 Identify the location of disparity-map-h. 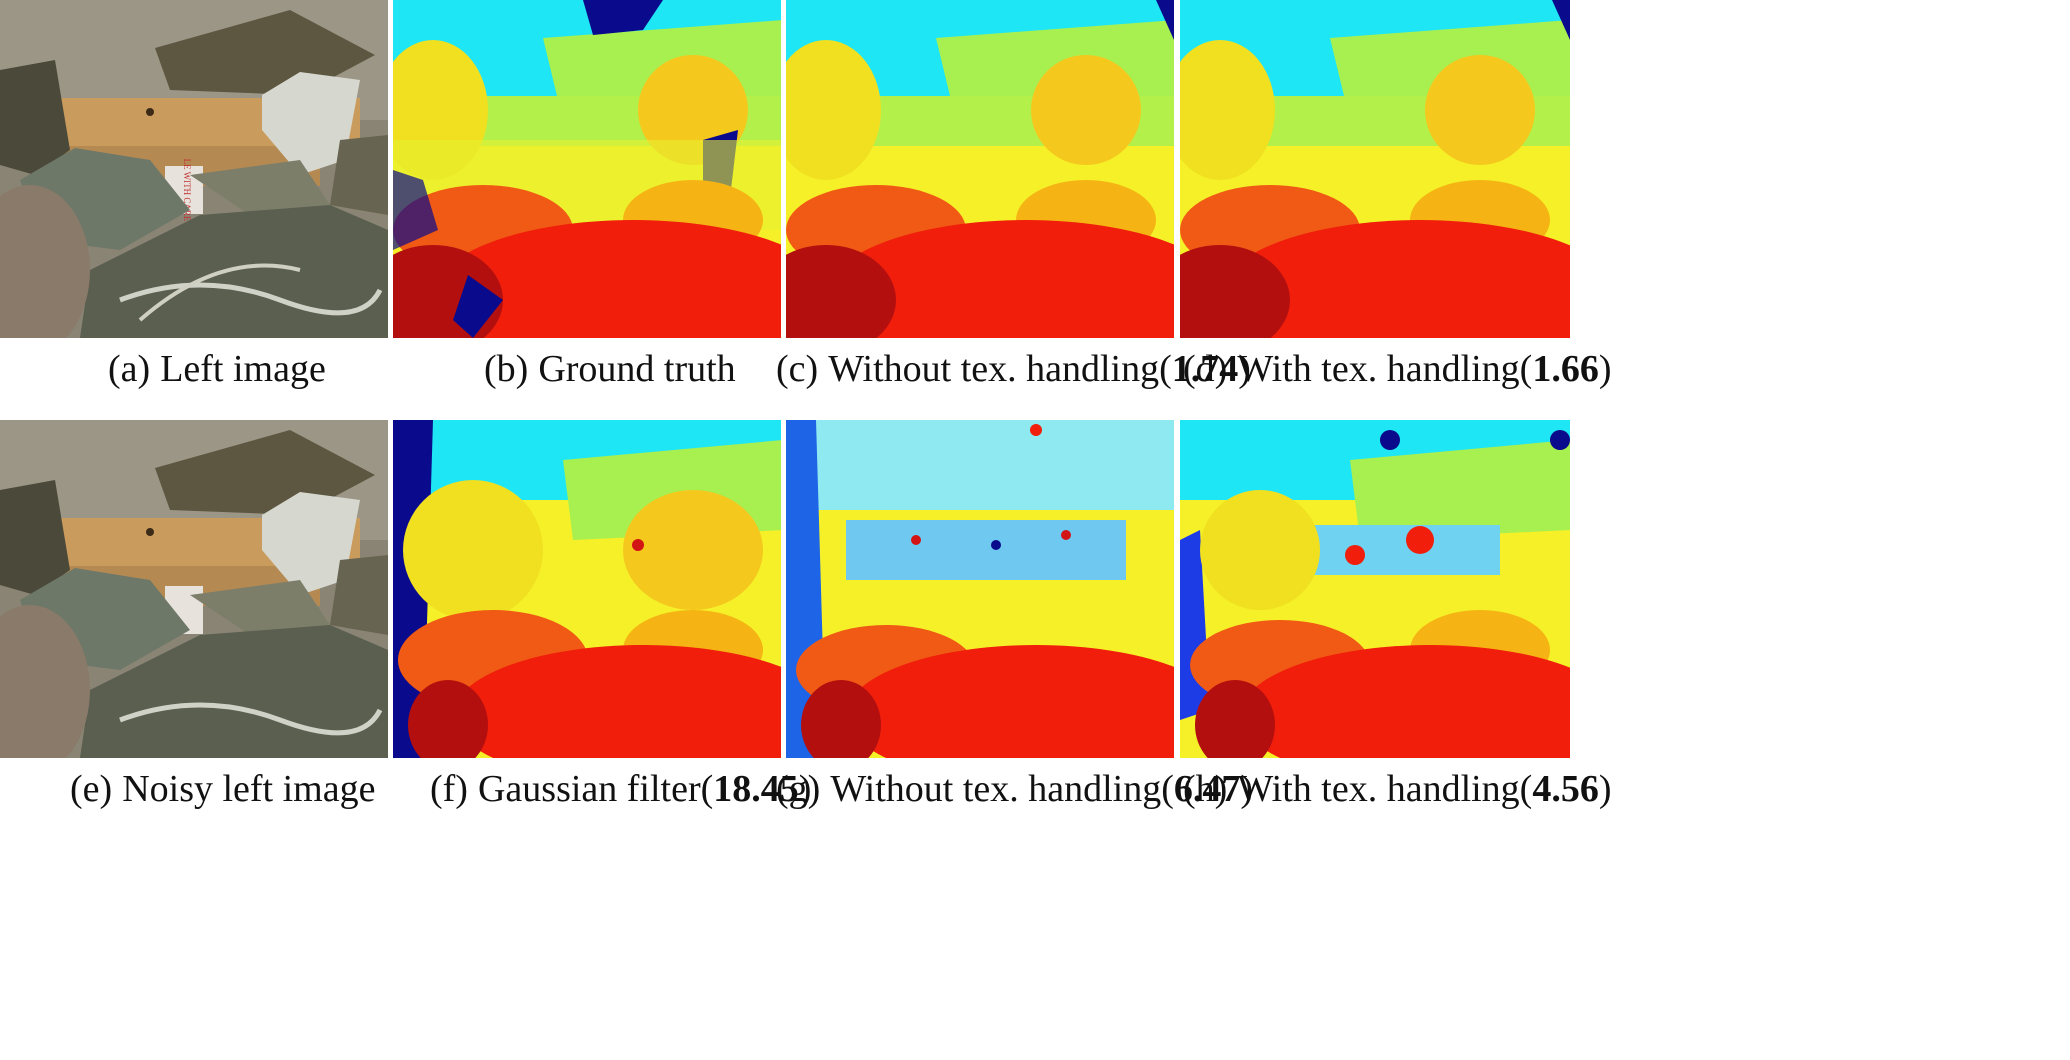
(1375, 589).